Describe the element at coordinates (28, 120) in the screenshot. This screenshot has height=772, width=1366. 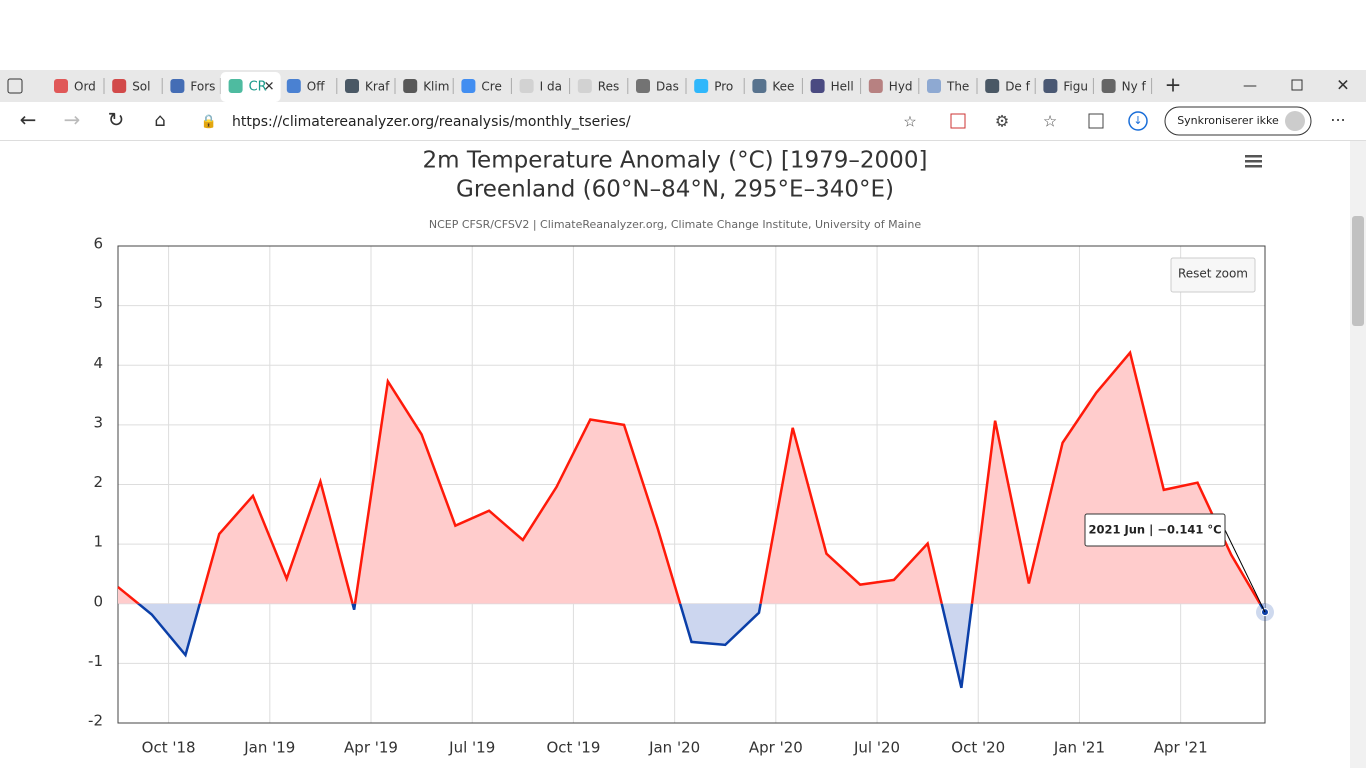
I see `back: ←` at that location.